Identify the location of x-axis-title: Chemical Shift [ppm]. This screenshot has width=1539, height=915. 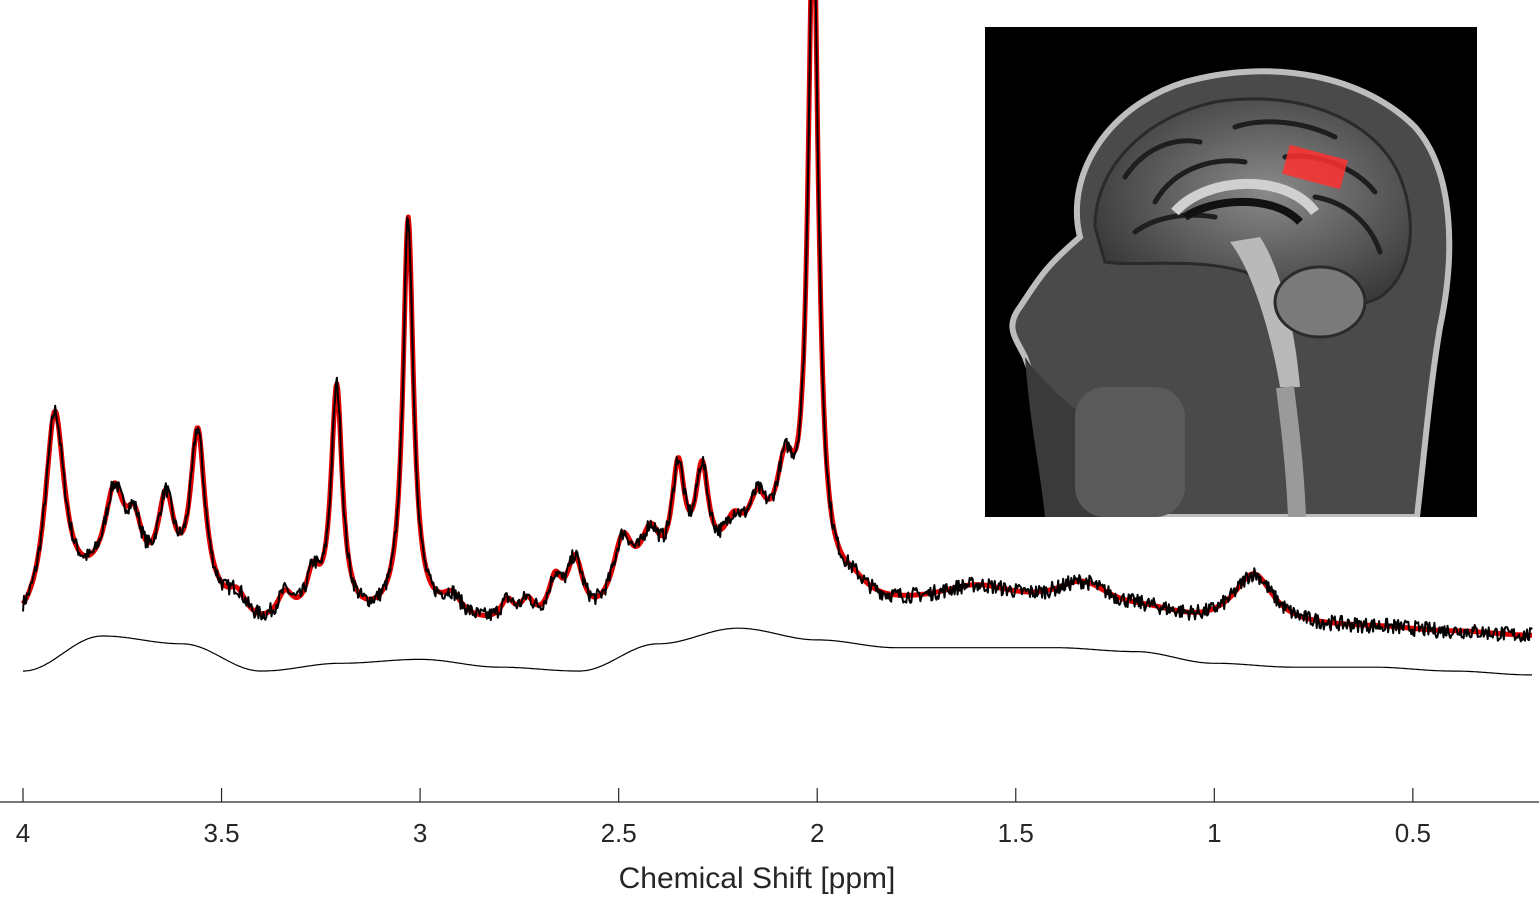
(757, 878).